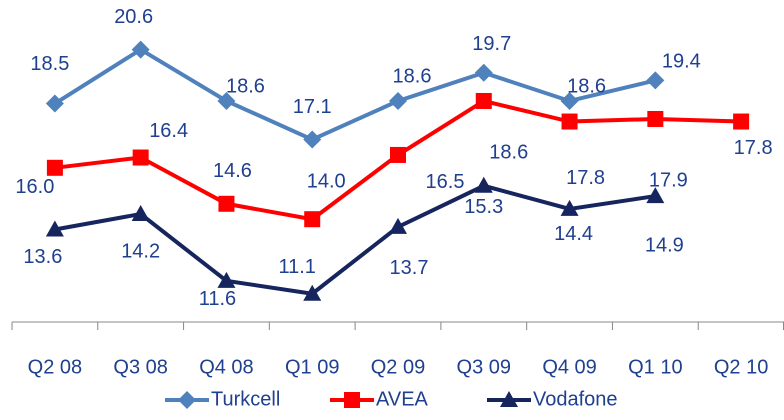  Describe the element at coordinates (133, 17) in the screenshot. I see `data-label: 20.6` at that location.